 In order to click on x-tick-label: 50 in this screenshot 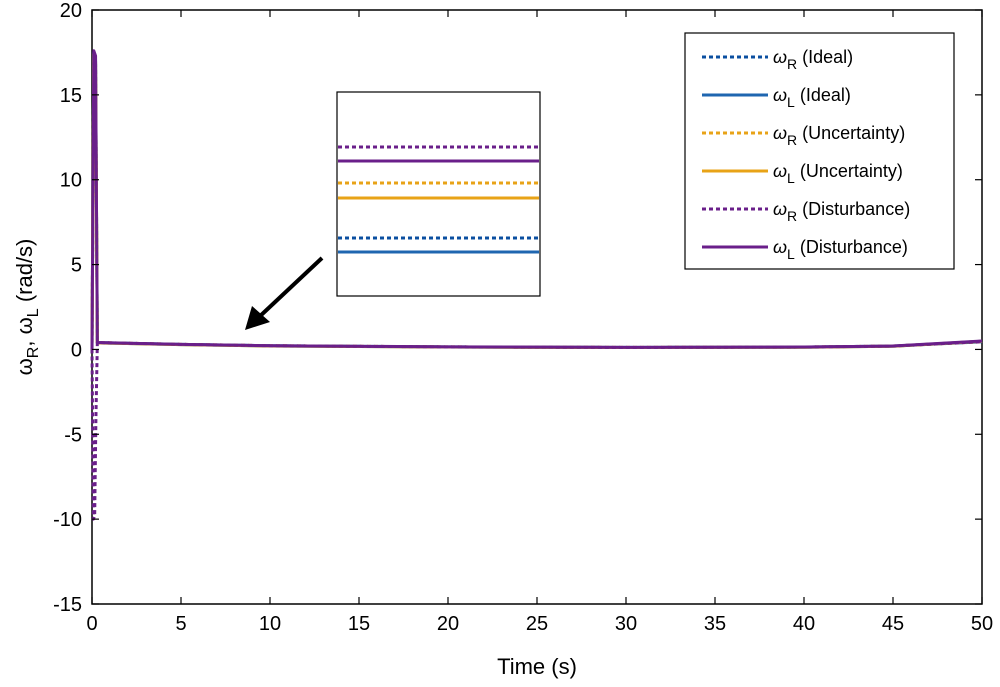, I will do `click(982, 624)`.